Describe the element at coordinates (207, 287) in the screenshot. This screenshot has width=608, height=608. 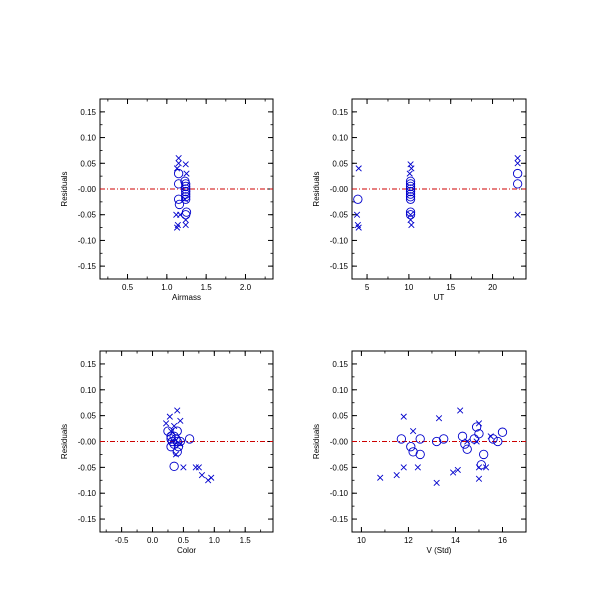
I see `x-tick-label: 1.5` at that location.